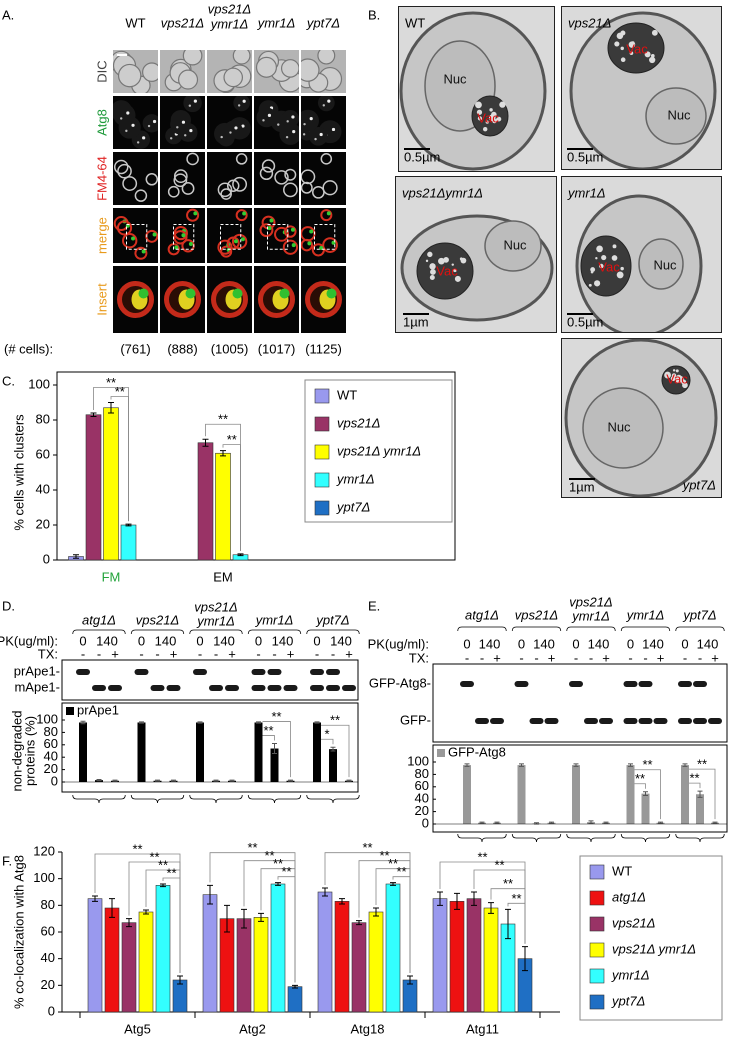  What do you see at coordinates (629, 896) in the screenshot?
I see `legend-label: atg1Δ` at bounding box center [629, 896].